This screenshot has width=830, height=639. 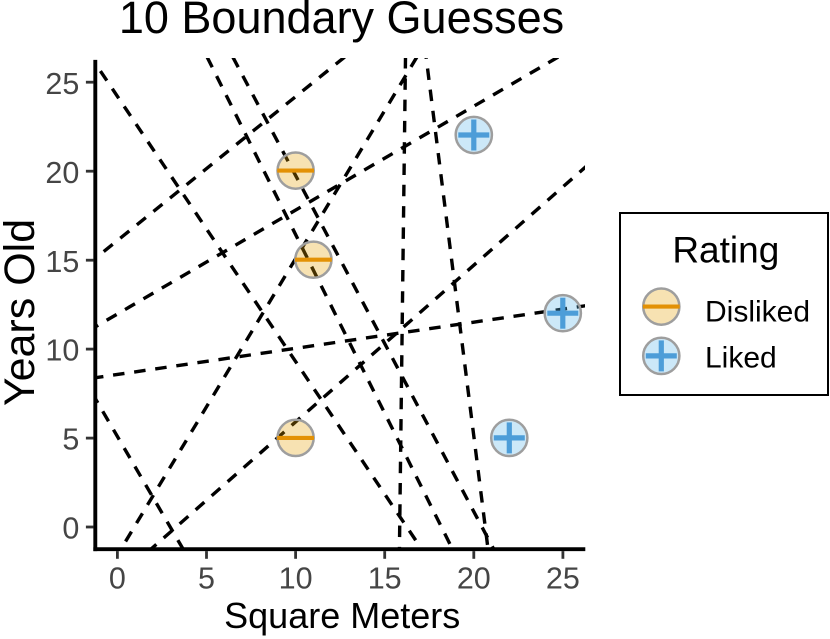 What do you see at coordinates (741, 358) in the screenshot?
I see `svg-text: Liked` at bounding box center [741, 358].